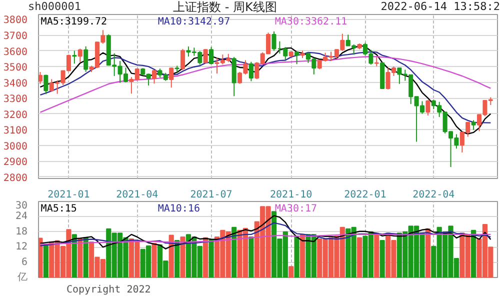 The height and width of the screenshot is (300, 500). Describe the element at coordinates (108, 290) in the screenshot. I see `text: Copyright 2022` at that location.